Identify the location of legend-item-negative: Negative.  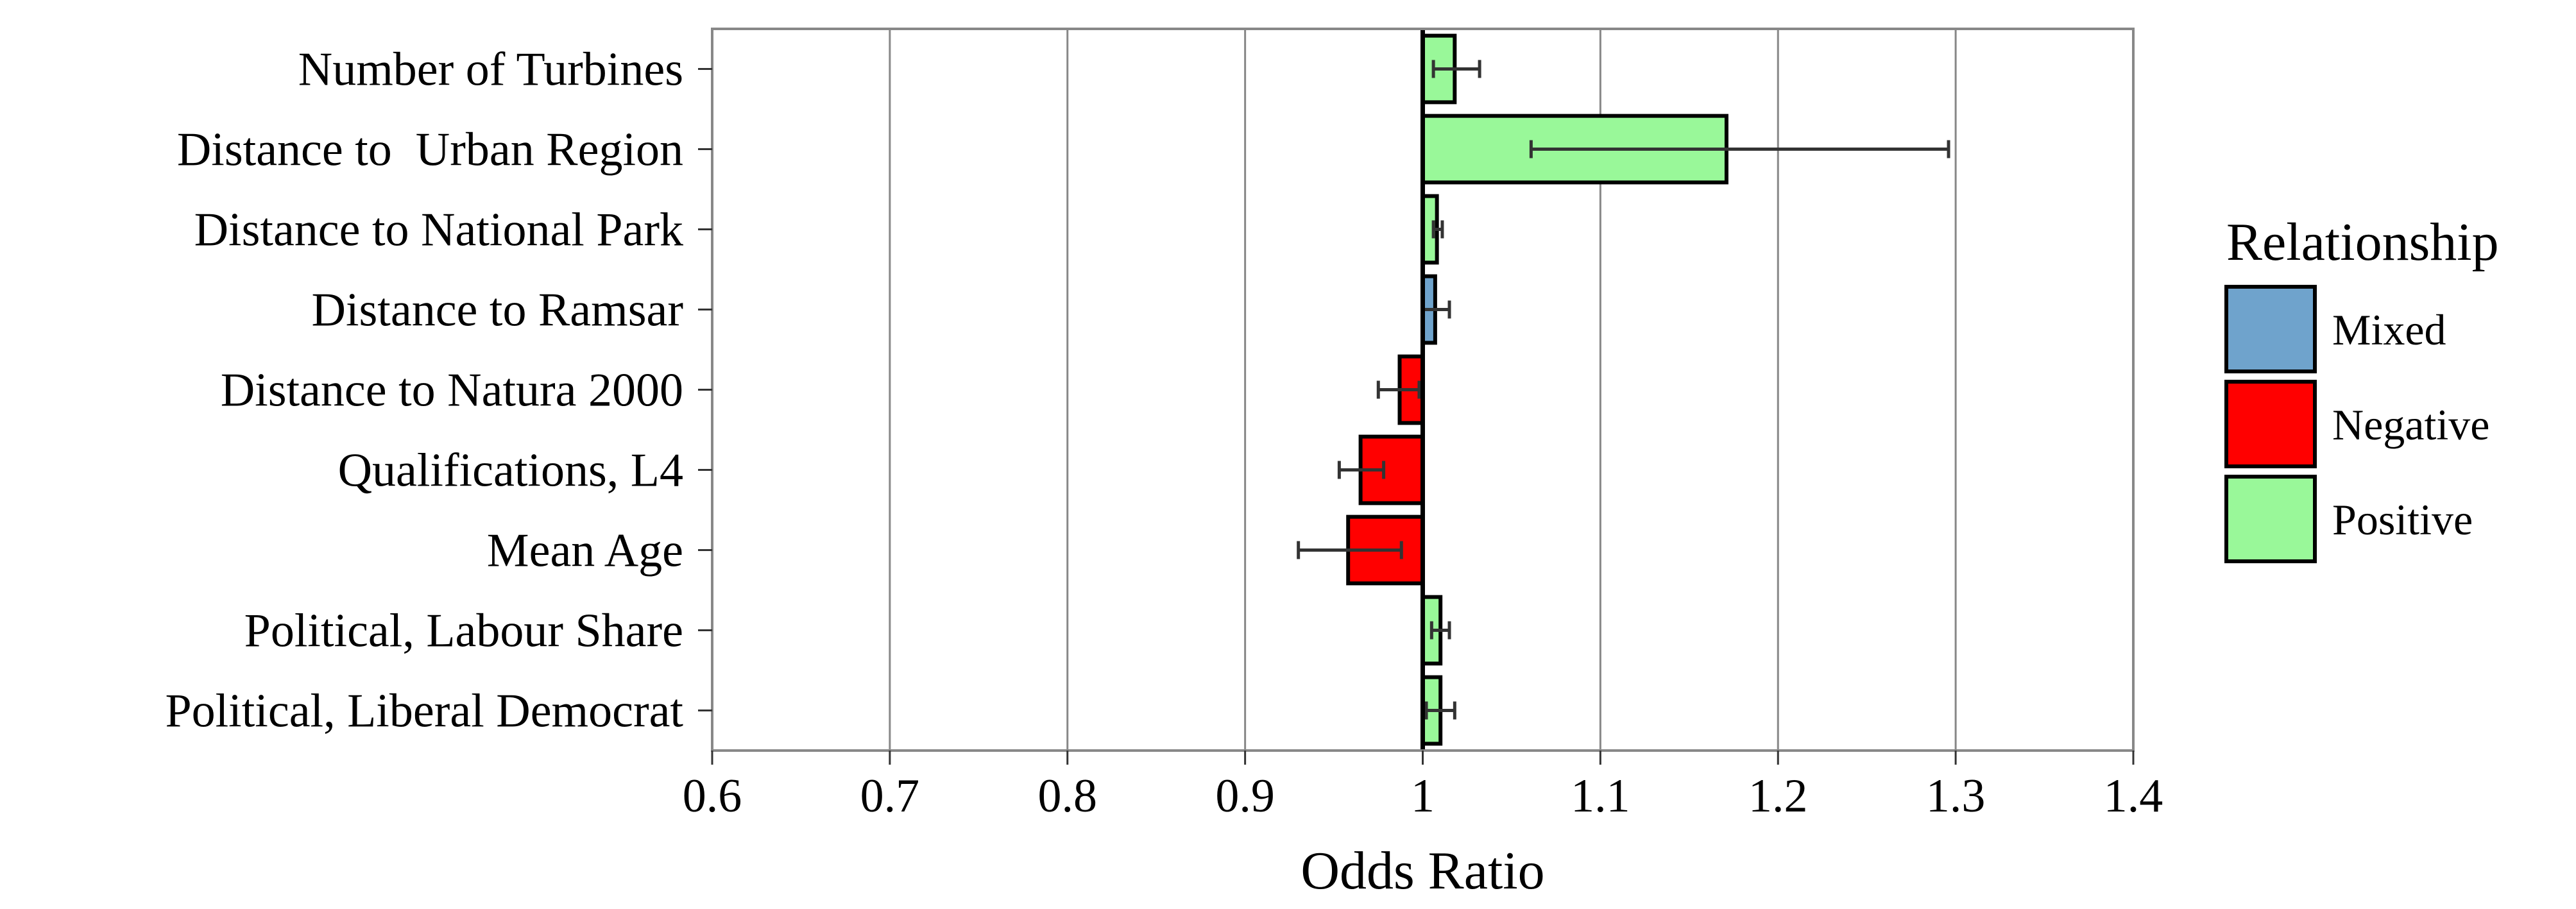
(2356, 424).